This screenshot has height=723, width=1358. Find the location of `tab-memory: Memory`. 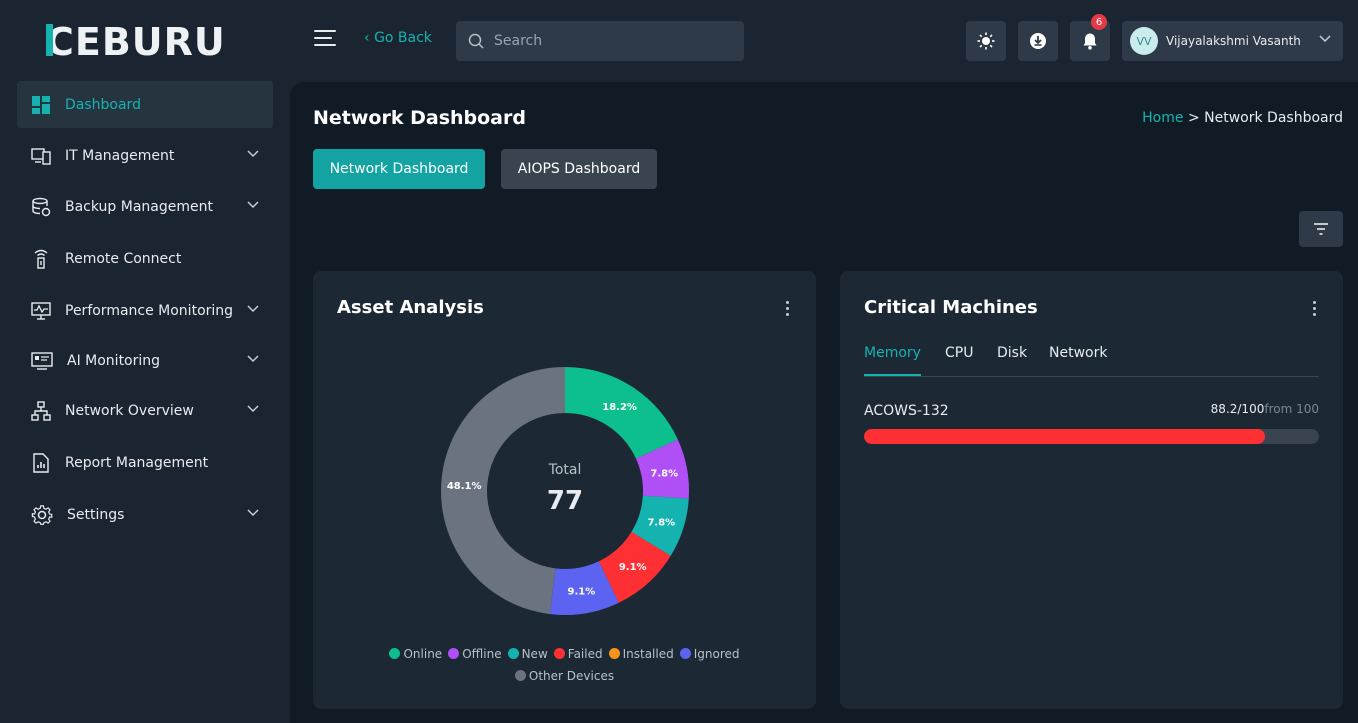

tab-memory: Memory is located at coordinates (892, 360).